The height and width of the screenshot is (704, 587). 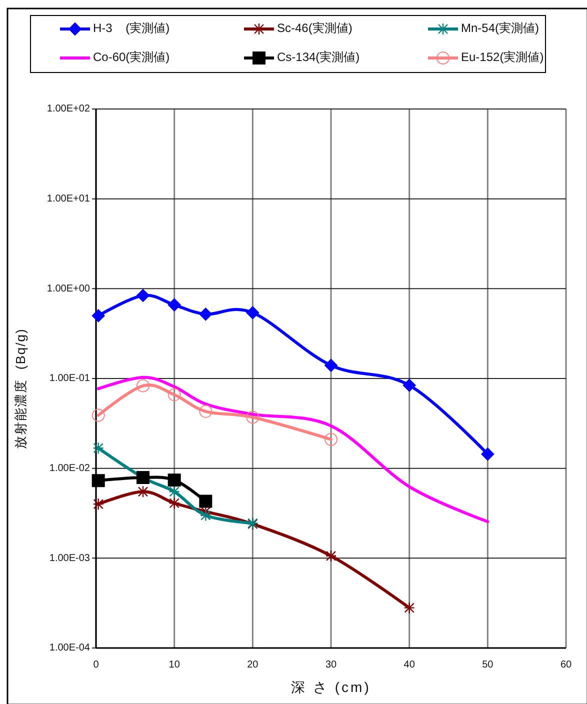 What do you see at coordinates (131, 57) in the screenshot?
I see `legend-label: Co-60(実測値)` at bounding box center [131, 57].